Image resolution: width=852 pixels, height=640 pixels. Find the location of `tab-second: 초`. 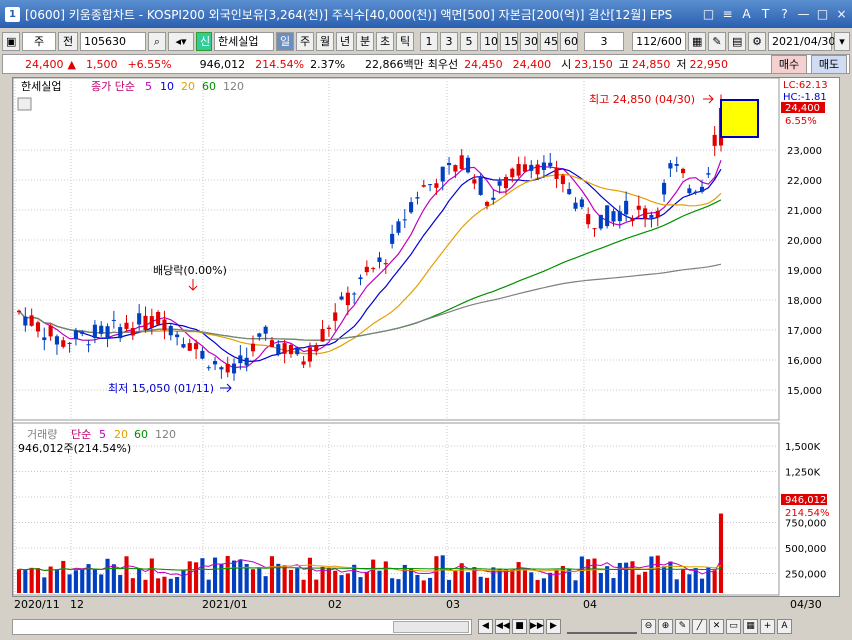

tab-second: 초 is located at coordinates (385, 41).